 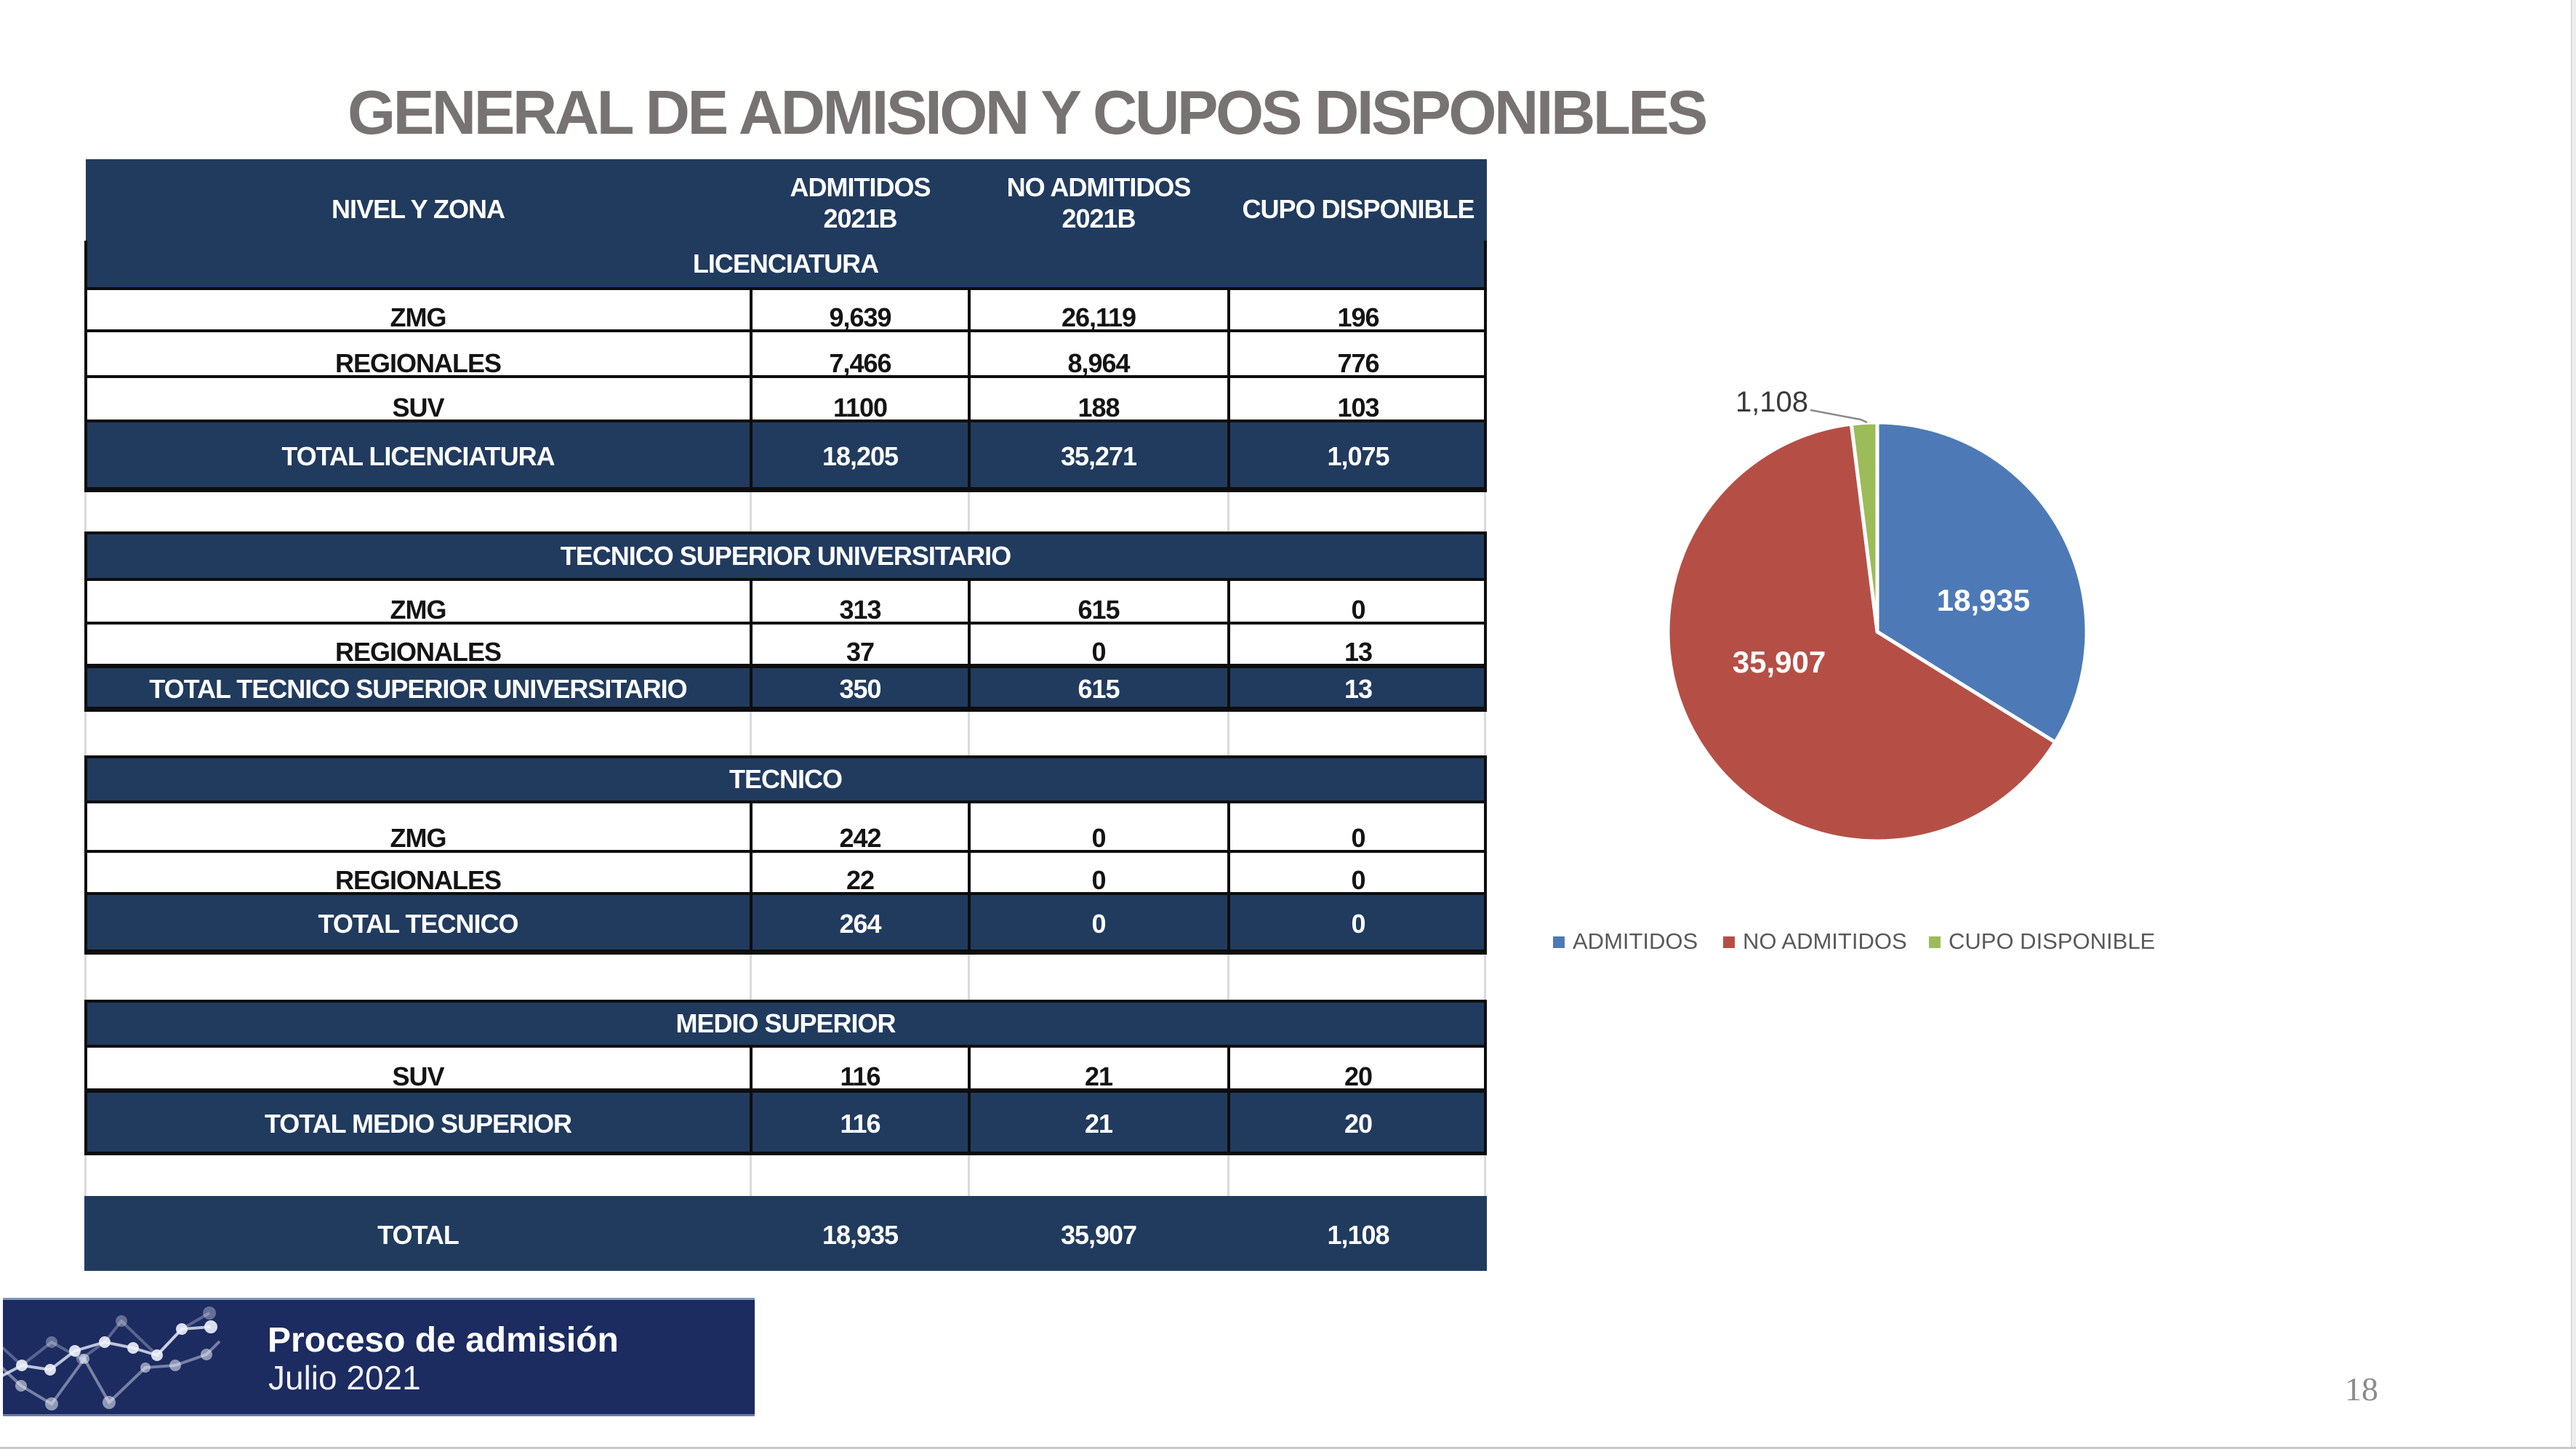 I want to click on svg-text: 18,935, so click(x=1984, y=600).